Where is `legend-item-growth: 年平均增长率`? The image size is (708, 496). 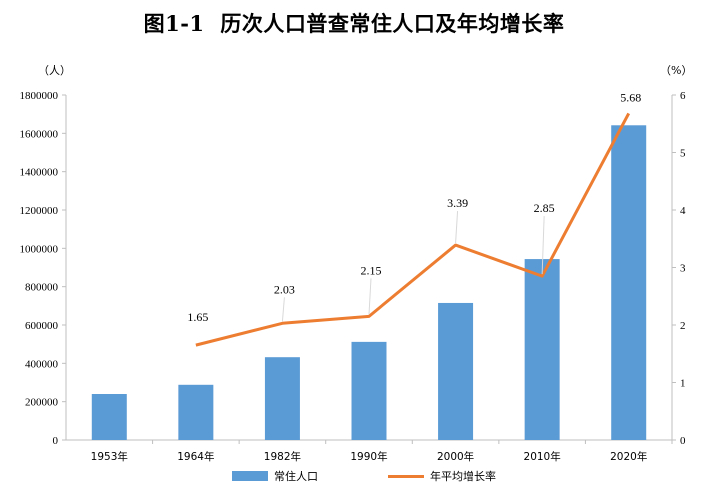 legend-item-growth: 年平均增长率 is located at coordinates (442, 476).